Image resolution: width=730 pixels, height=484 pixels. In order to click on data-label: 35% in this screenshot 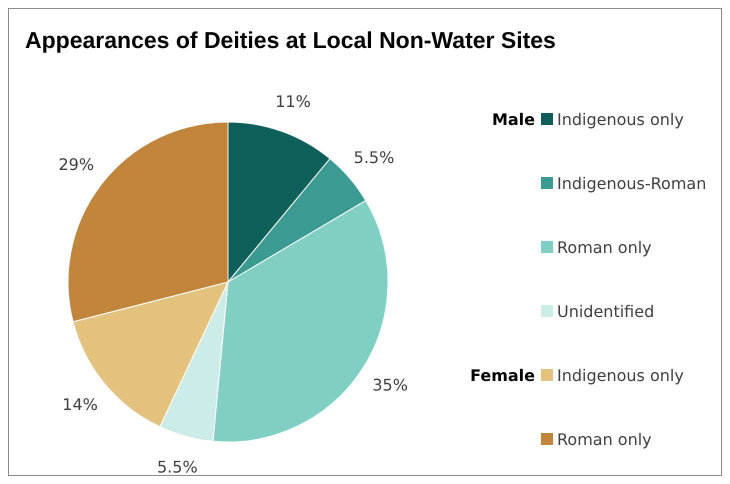, I will do `click(390, 384)`.